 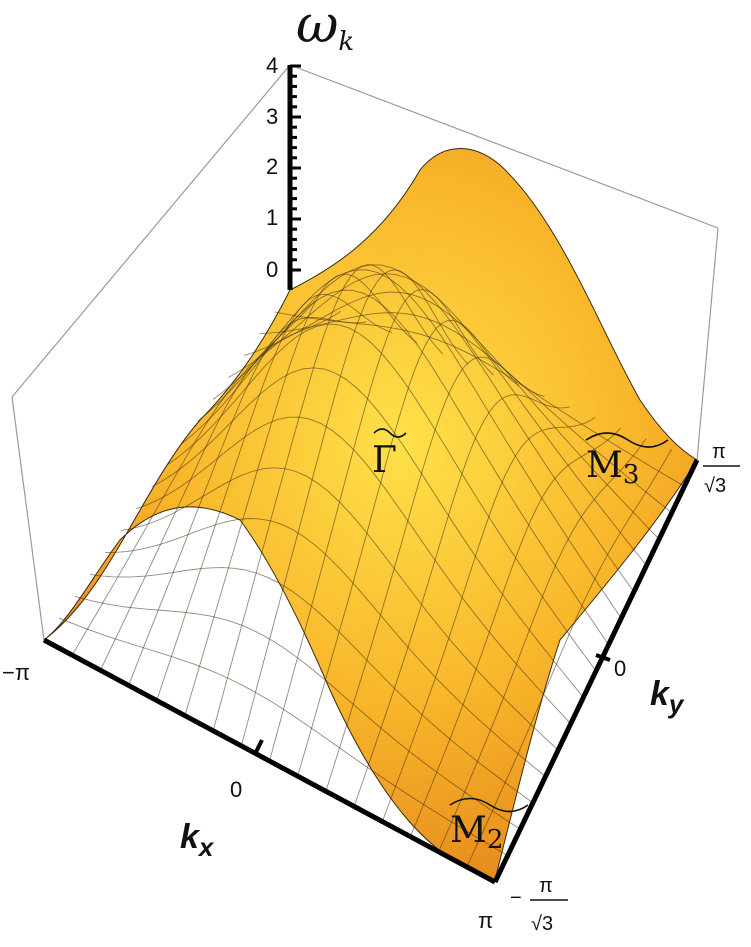 What do you see at coordinates (197, 840) in the screenshot?
I see `kx-axis-title: kx` at bounding box center [197, 840].